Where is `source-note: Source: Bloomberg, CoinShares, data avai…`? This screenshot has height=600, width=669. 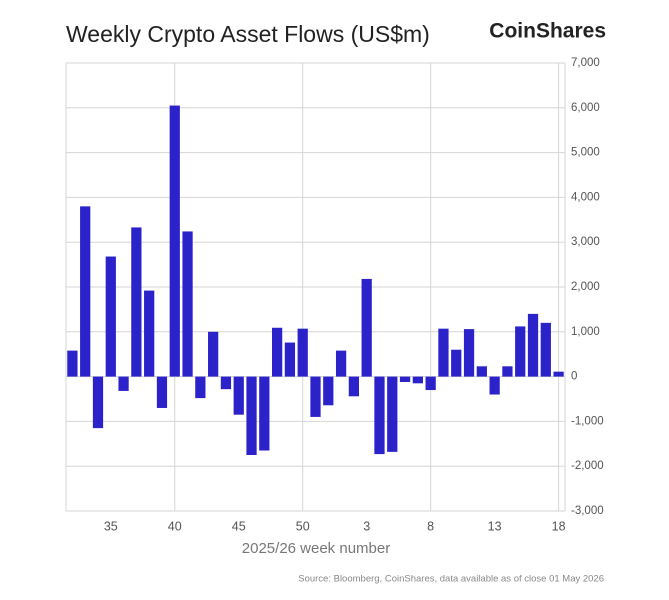
source-note: Source: Bloomberg, CoinShares, data avai… is located at coordinates (451, 579).